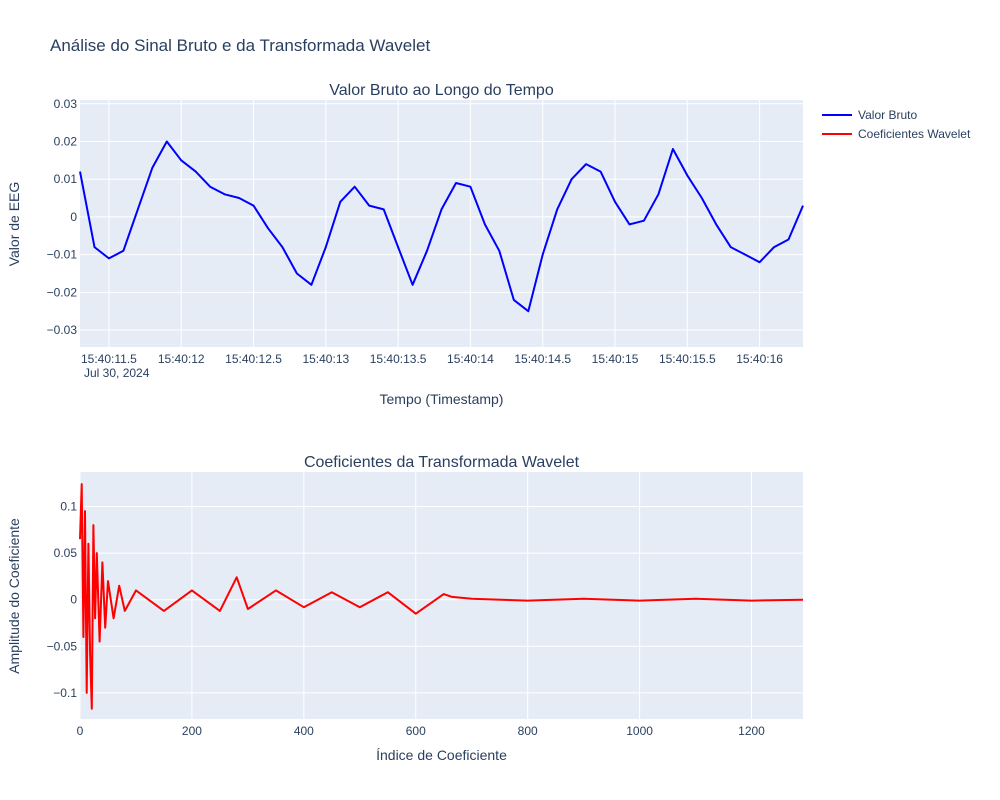  I want to click on raw-x-tick: 15:40:16, so click(759, 359).